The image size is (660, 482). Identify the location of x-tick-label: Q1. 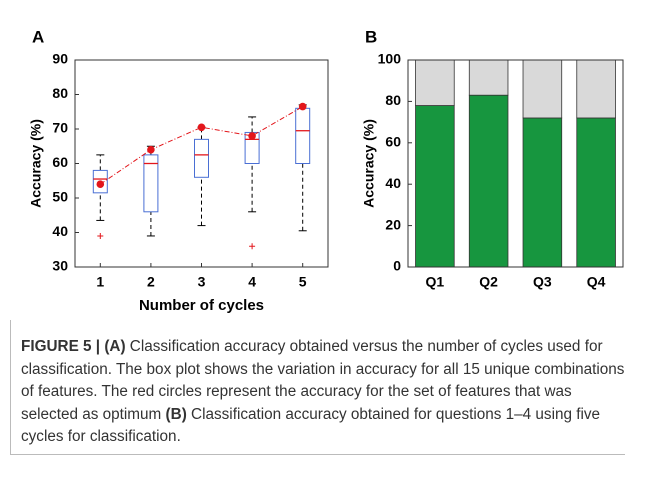
(435, 282).